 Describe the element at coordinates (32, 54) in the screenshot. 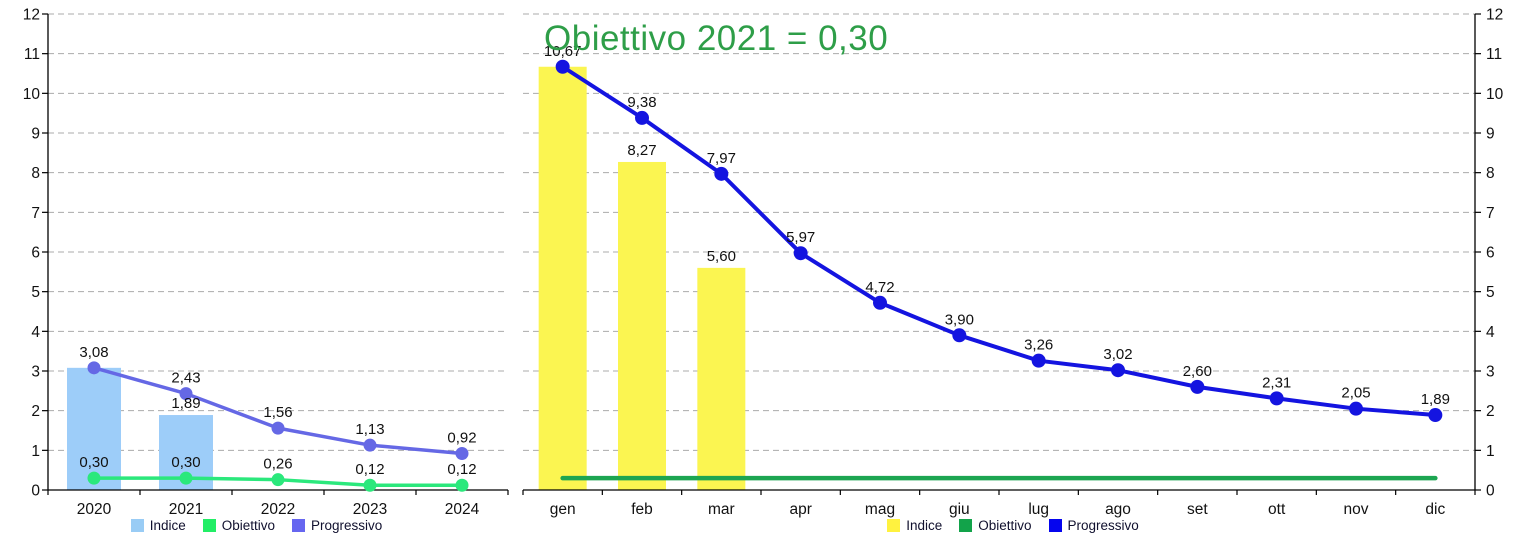

I see `y-tick-label: 11` at that location.